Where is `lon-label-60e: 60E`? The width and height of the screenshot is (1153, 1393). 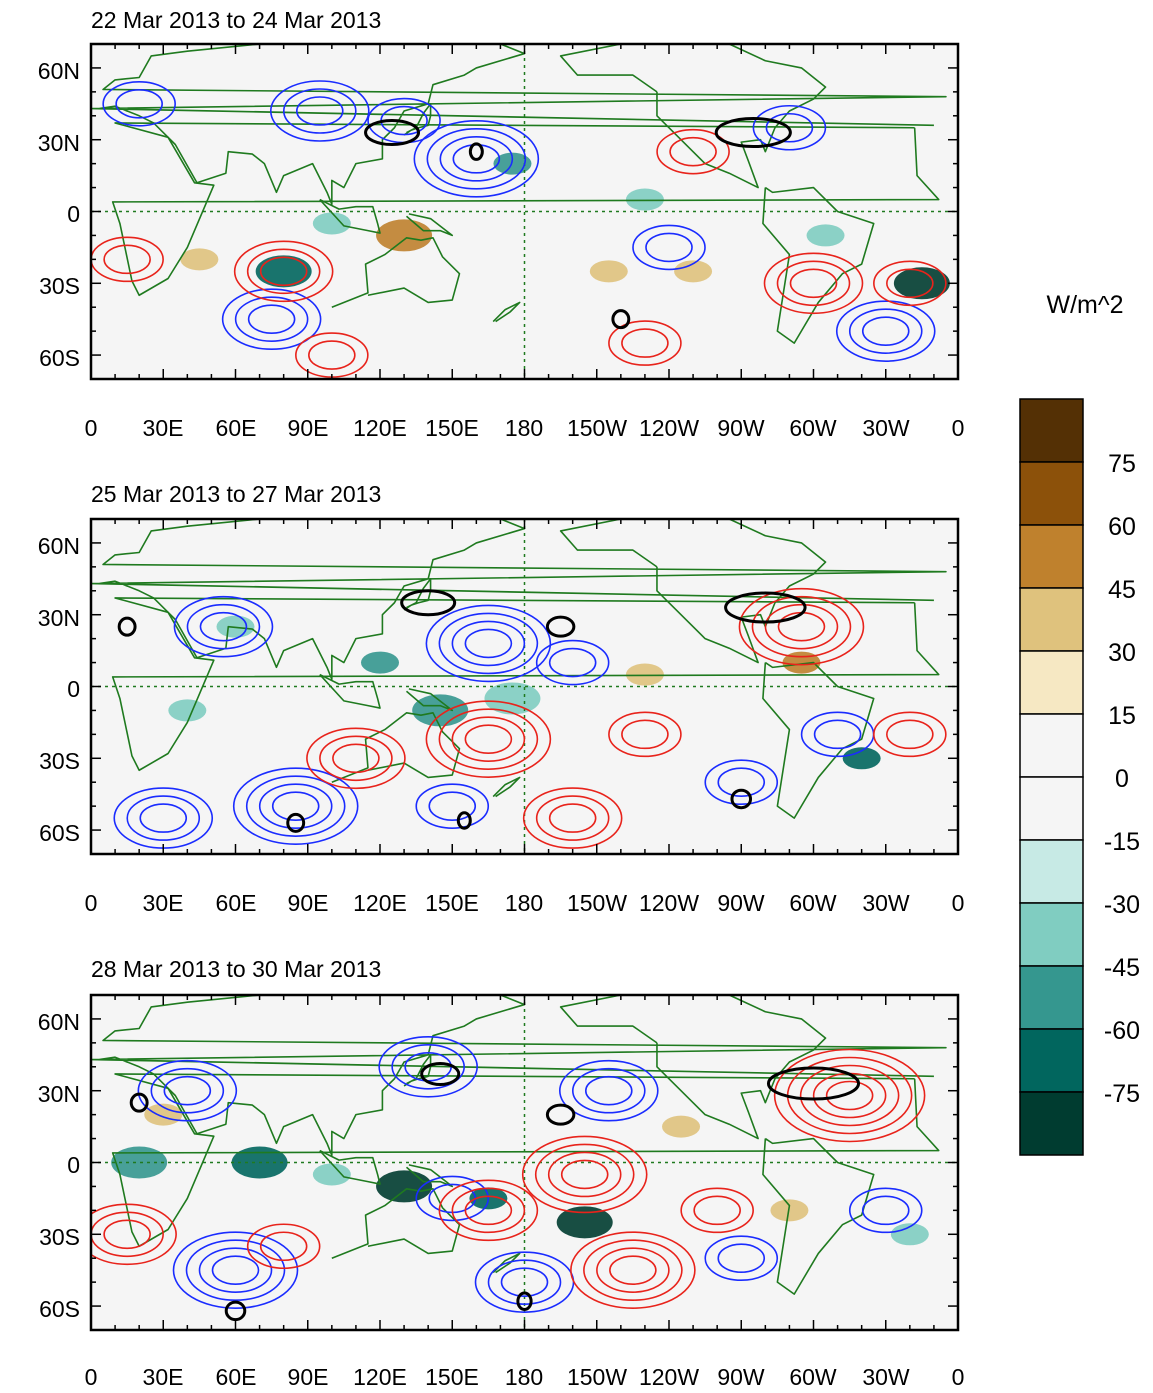
lon-label-60e: 60E is located at coordinates (236, 903).